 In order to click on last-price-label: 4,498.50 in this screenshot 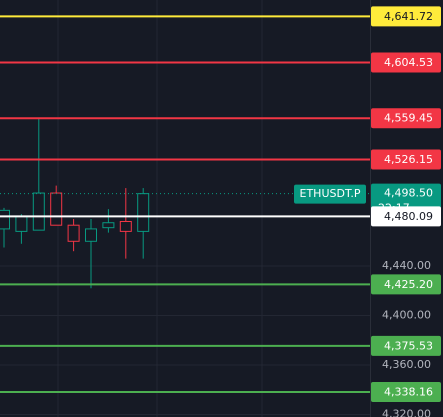, I will do `click(408, 193)`.